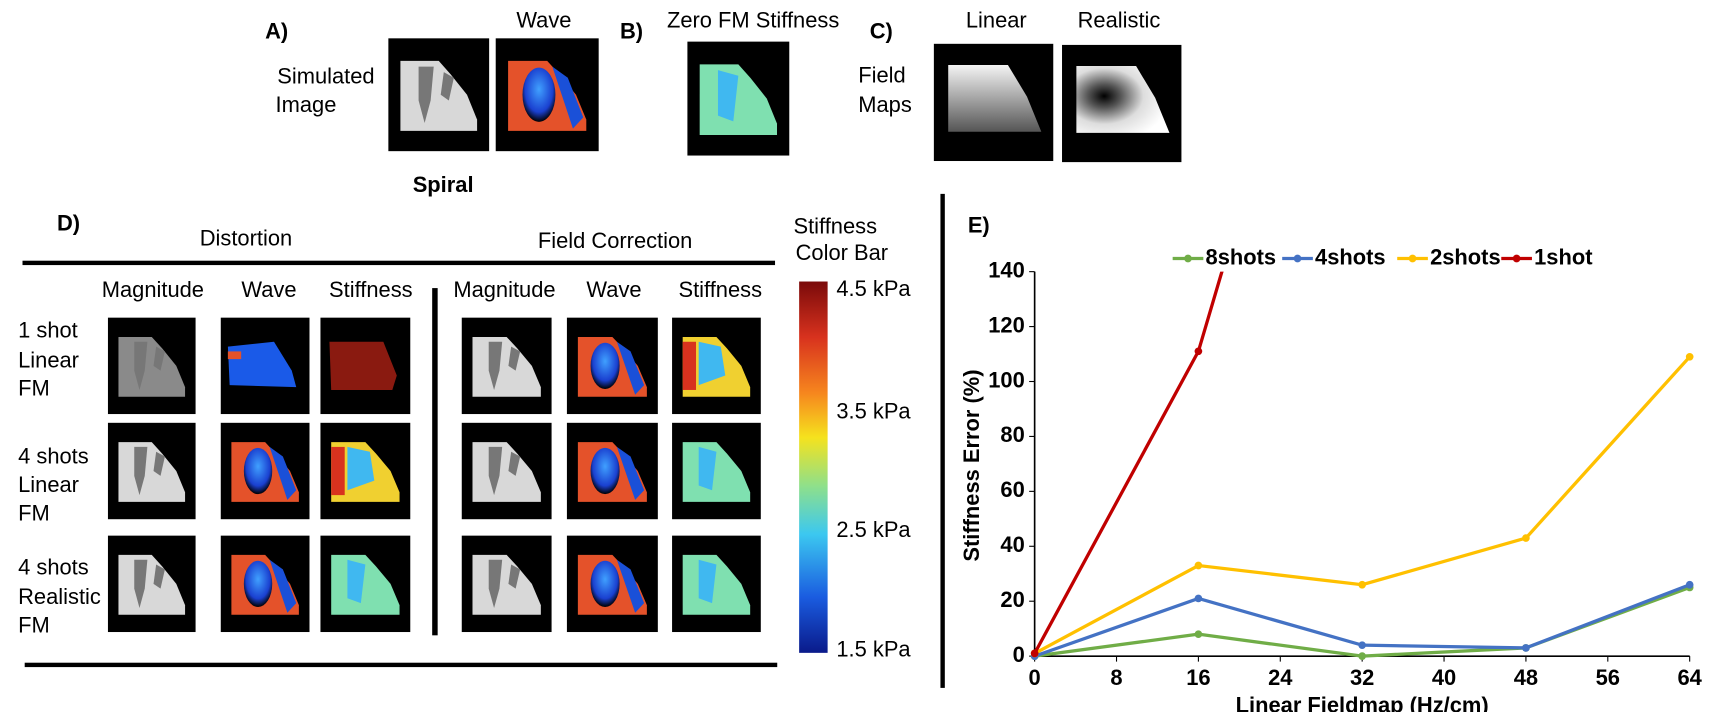 This screenshot has width=1710, height=712. I want to click on legend-label: 8shots, so click(1241, 256).